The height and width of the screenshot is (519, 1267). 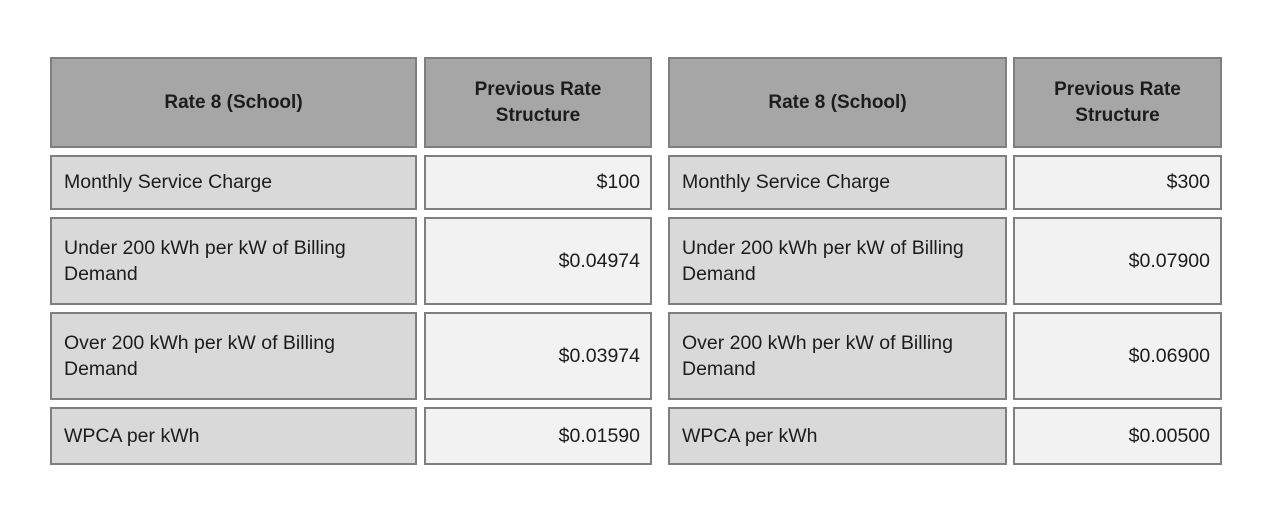 I want to click on row-value: $0.00500, so click(x=1169, y=435).